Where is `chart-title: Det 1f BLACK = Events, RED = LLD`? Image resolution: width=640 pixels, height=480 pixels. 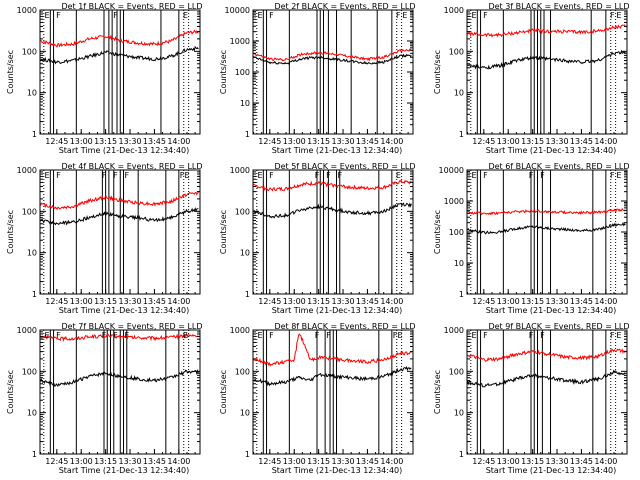 chart-title: Det 1f BLACK = Events, RED = LLD is located at coordinates (131, 6).